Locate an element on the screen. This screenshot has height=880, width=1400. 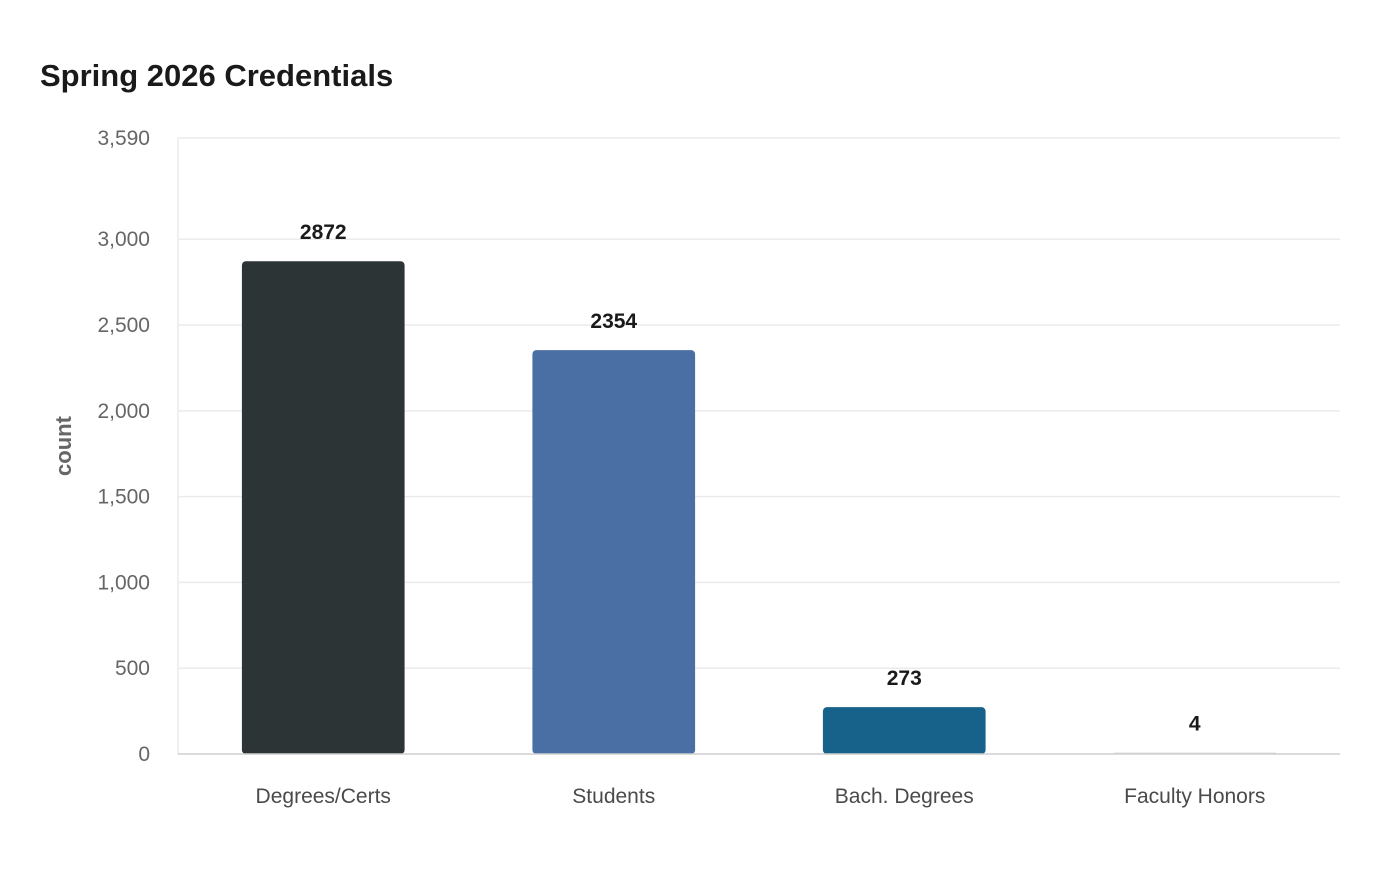
y-tick-label: 3,000 is located at coordinates (123, 239).